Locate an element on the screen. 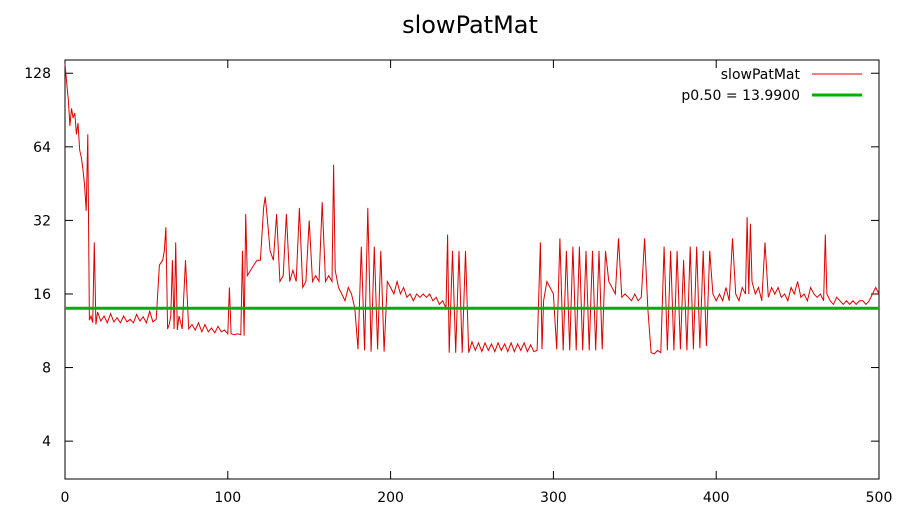  x-tick-label: 200 is located at coordinates (390, 498).